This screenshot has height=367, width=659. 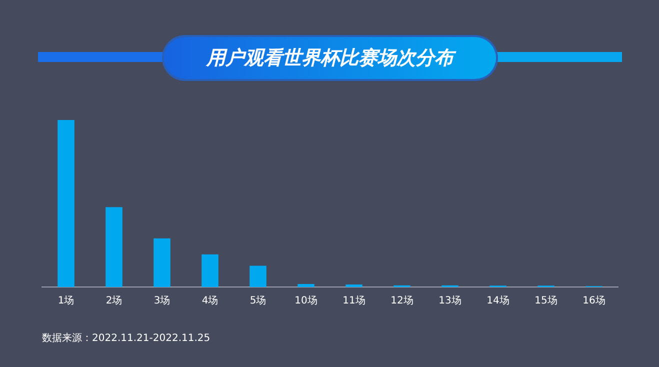 I want to click on x-tick-label: 14场, so click(x=498, y=300).